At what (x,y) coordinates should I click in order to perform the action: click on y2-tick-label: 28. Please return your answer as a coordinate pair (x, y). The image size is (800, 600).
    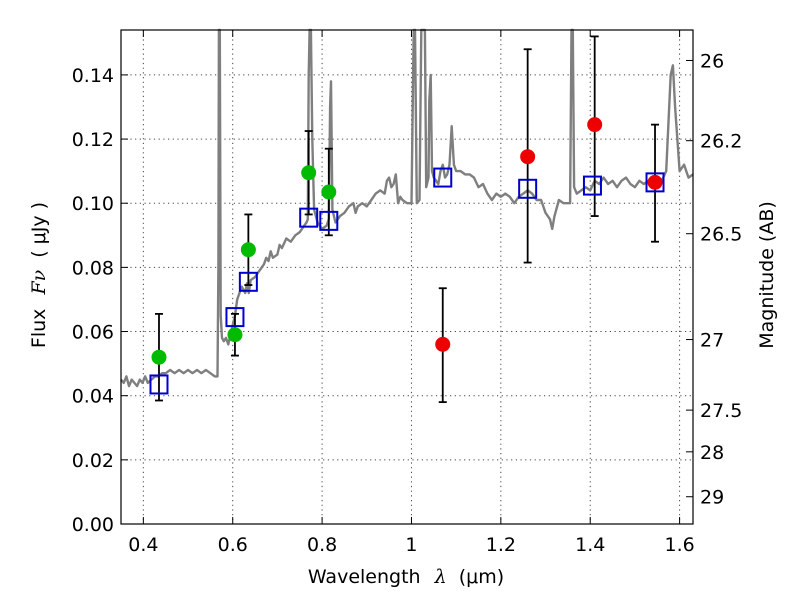
    Looking at the image, I should click on (712, 453).